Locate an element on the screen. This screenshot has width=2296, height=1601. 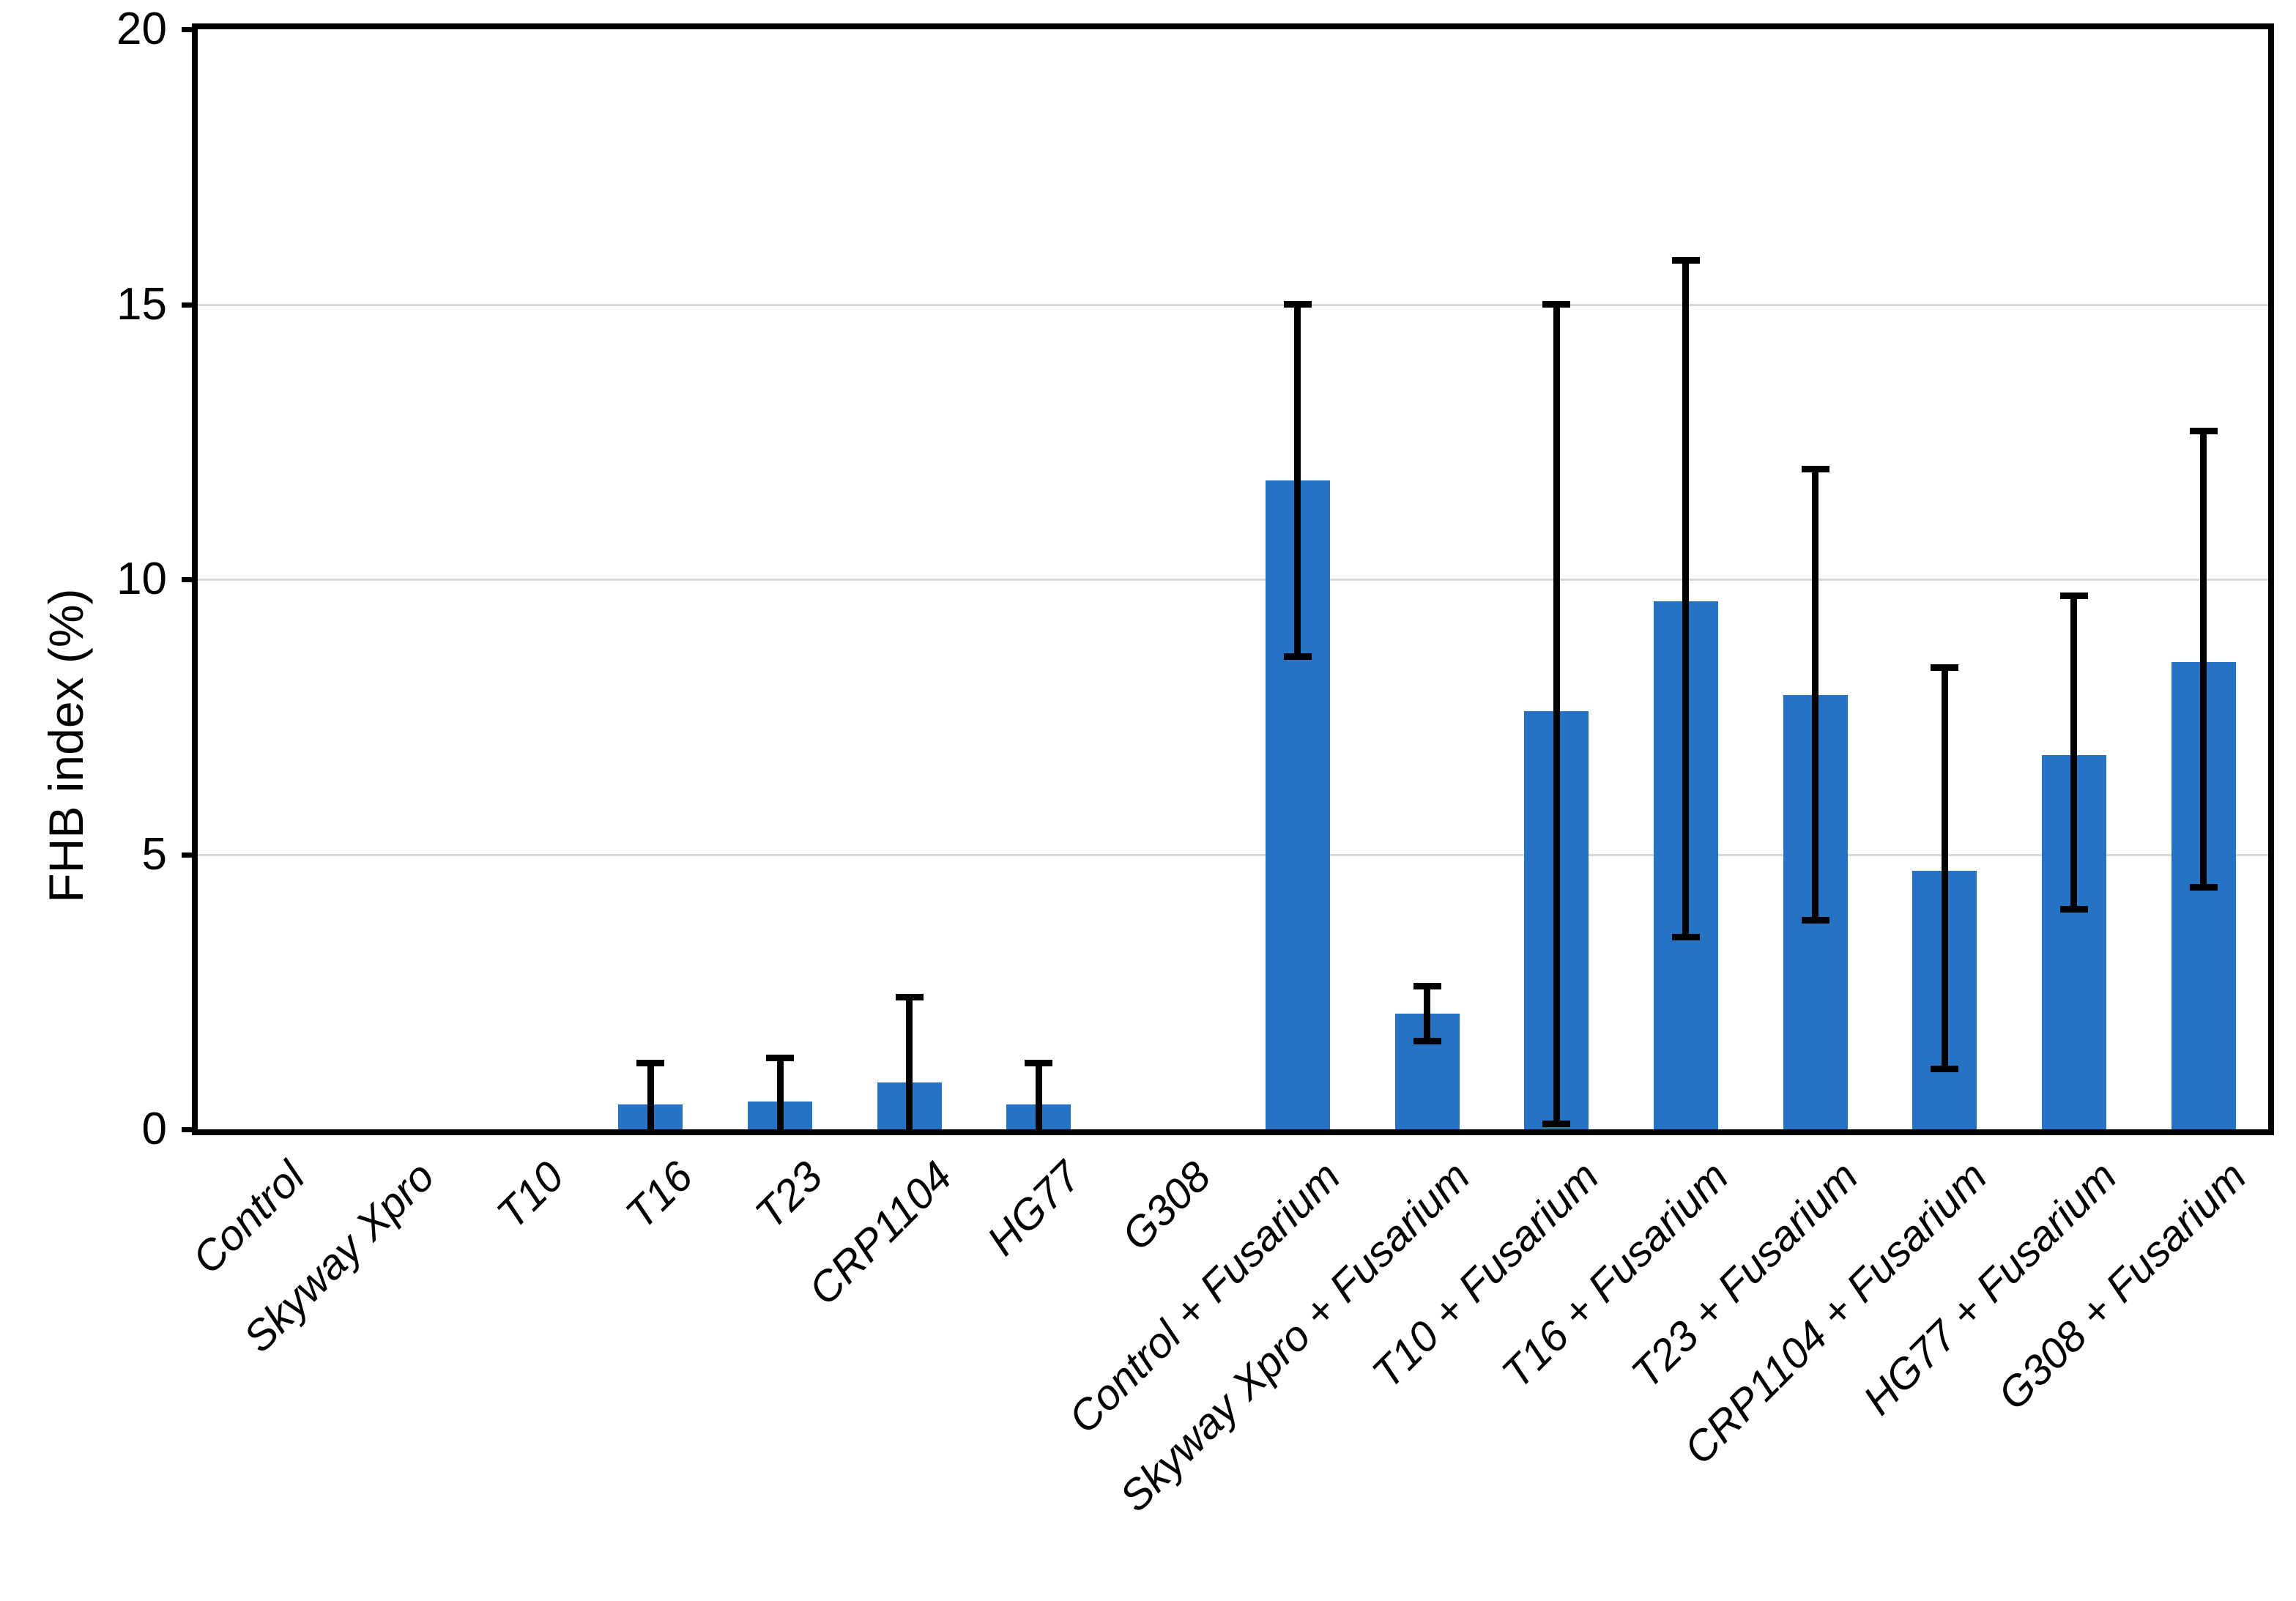
x-tick-label-t10: T10 is located at coordinates (530, 1195).